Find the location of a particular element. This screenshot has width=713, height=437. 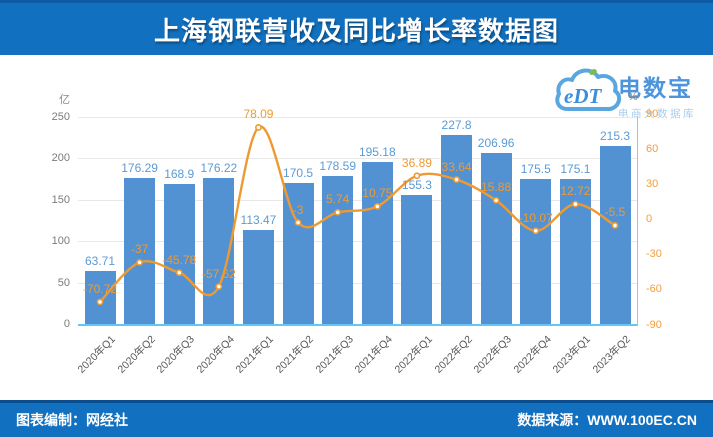

watermark: eDT 电数宝 电商大数据库 is located at coordinates (632, 94).